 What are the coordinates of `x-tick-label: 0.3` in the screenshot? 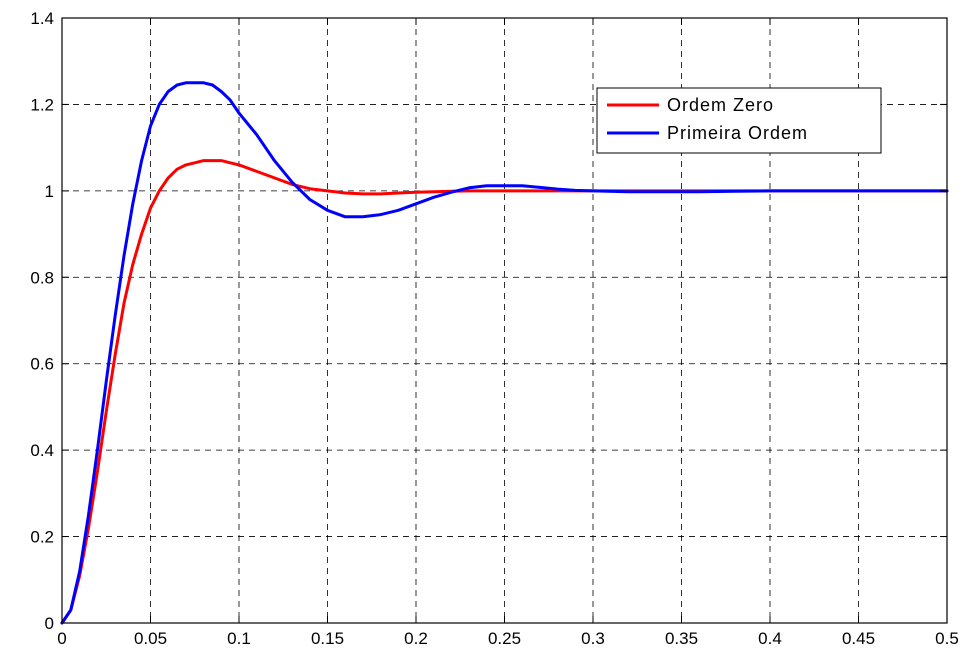 It's located at (593, 638).